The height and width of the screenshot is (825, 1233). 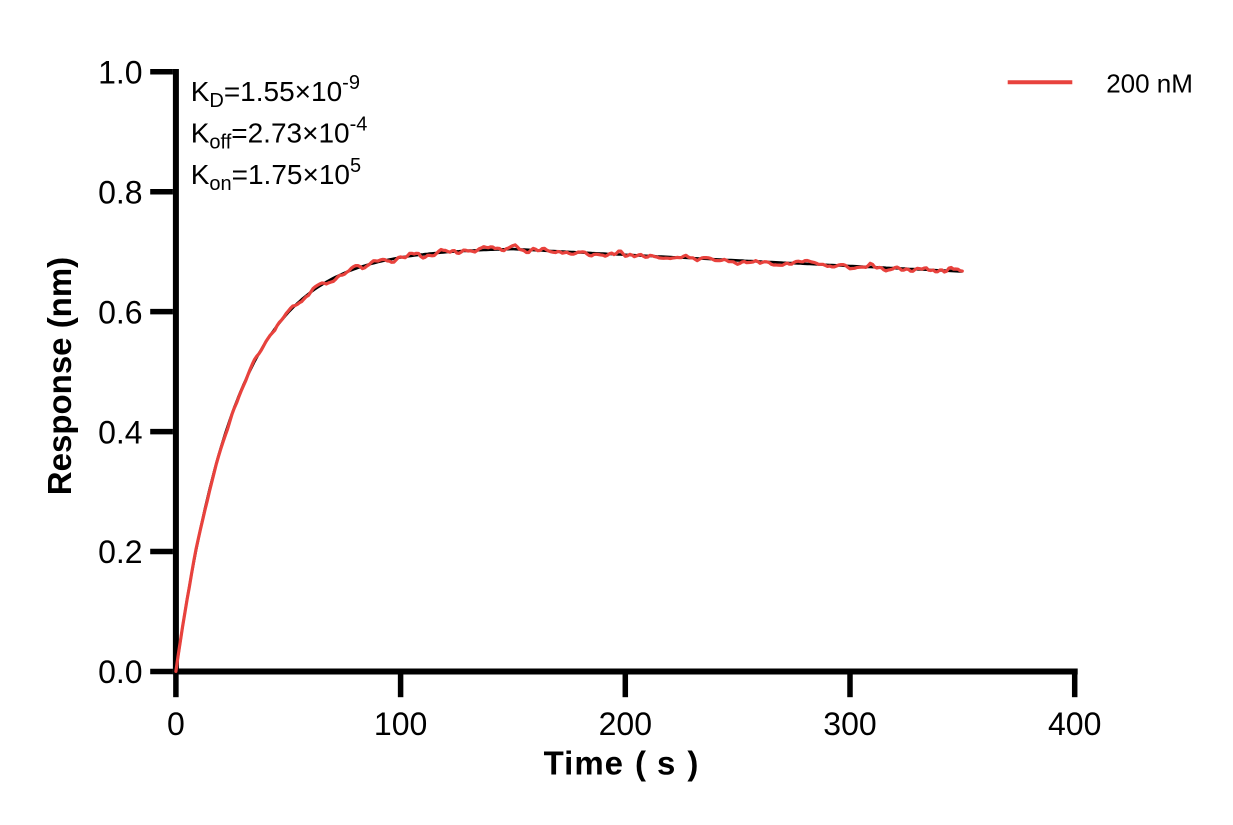 I want to click on svg-text: 100, so click(x=400, y=724).